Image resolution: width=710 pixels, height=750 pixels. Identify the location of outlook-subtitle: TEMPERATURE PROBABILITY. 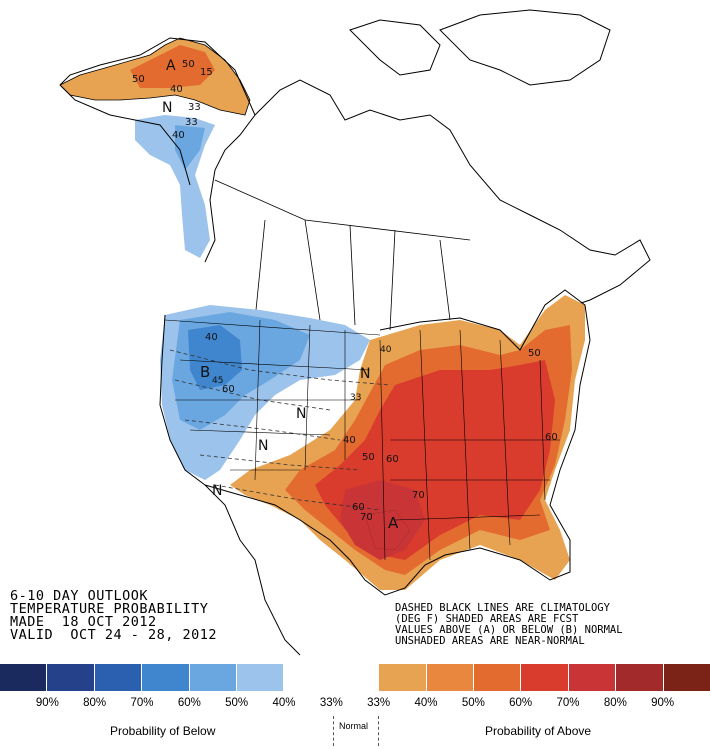
(109, 609).